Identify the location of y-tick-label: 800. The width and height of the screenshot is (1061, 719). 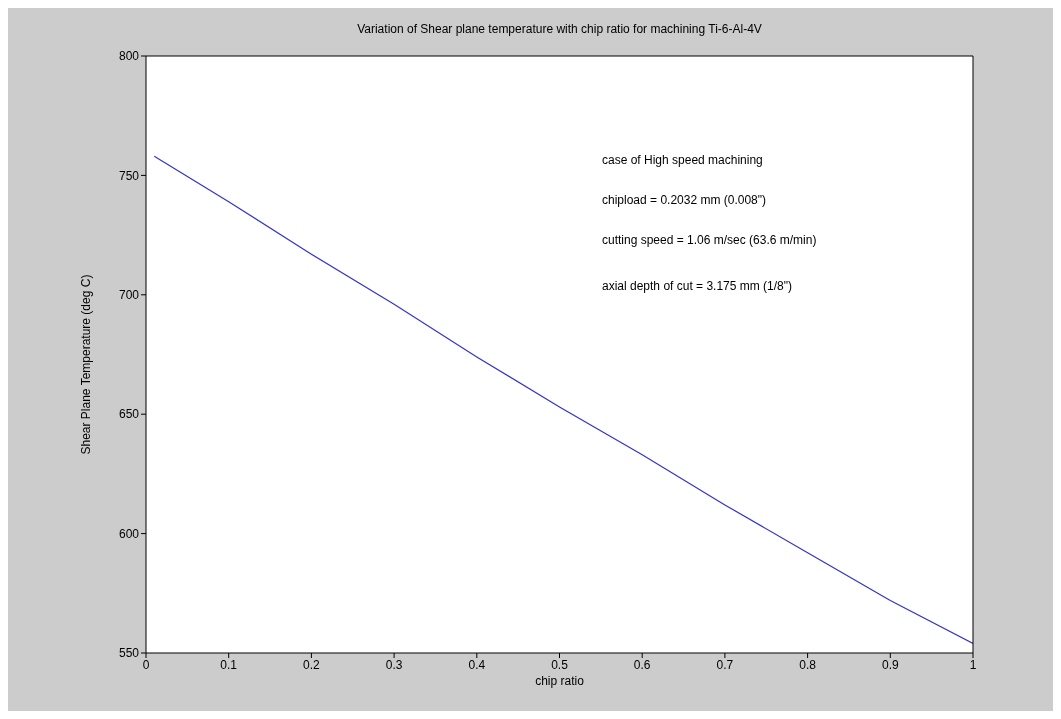
(129, 56).